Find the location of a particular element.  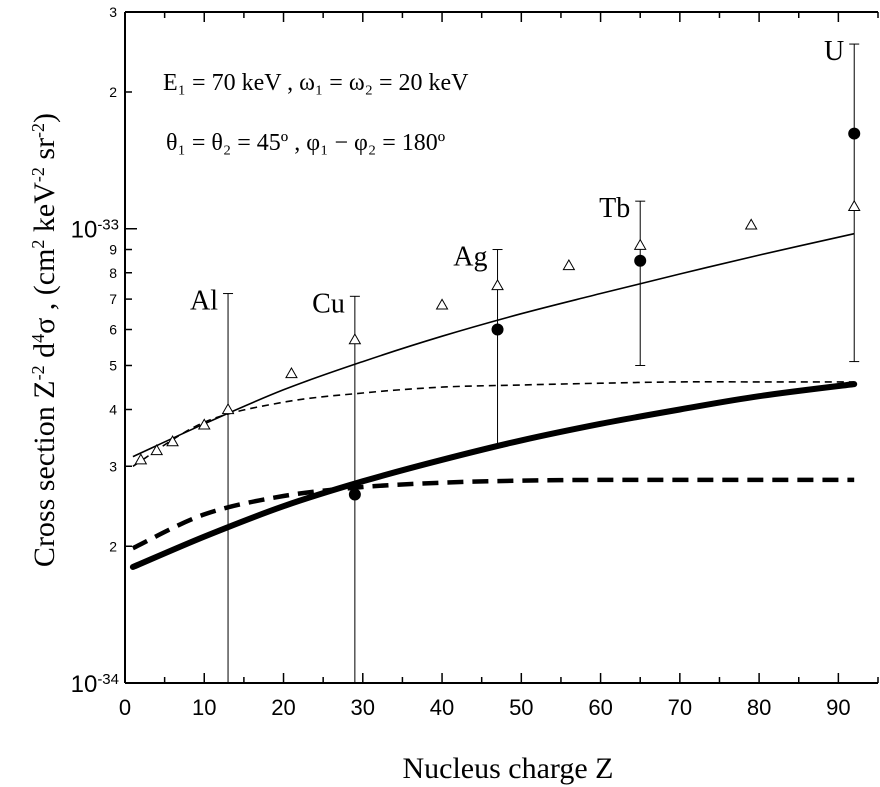

y-minor-tick-label: 4 is located at coordinates (113, 410).